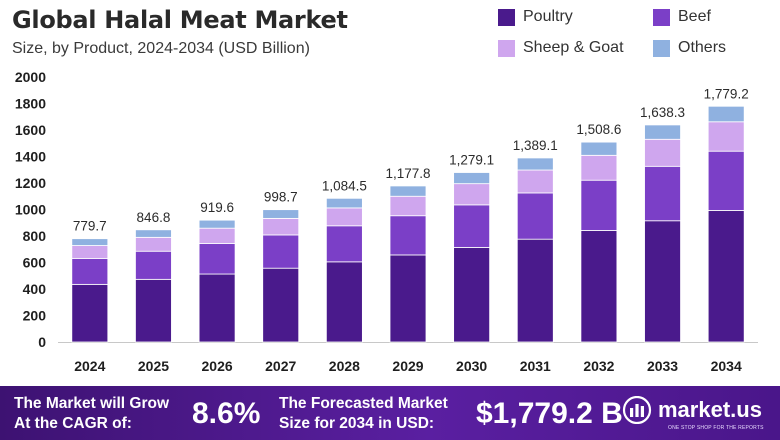 This screenshot has width=780, height=440. Describe the element at coordinates (153, 366) in the screenshot. I see `x-tick-label: 2025` at that location.